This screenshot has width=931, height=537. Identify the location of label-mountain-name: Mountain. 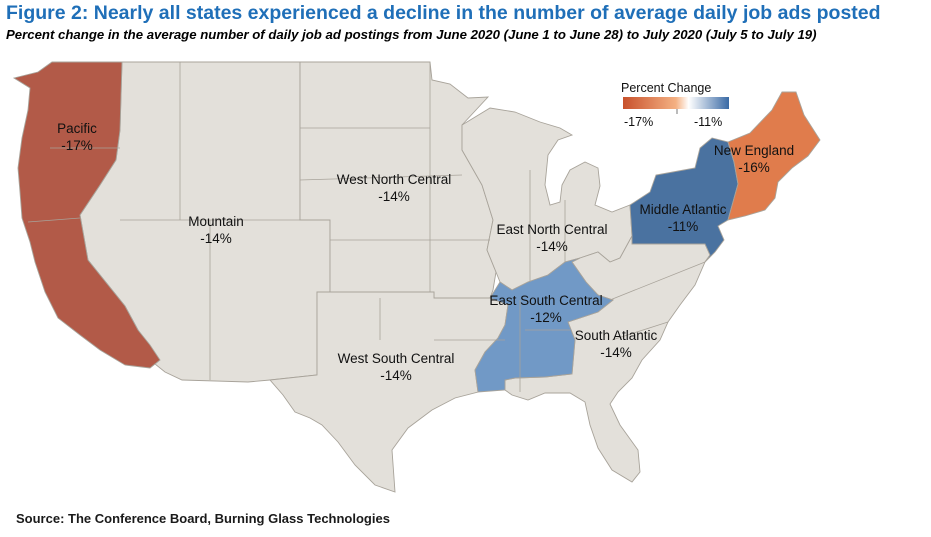
(216, 221).